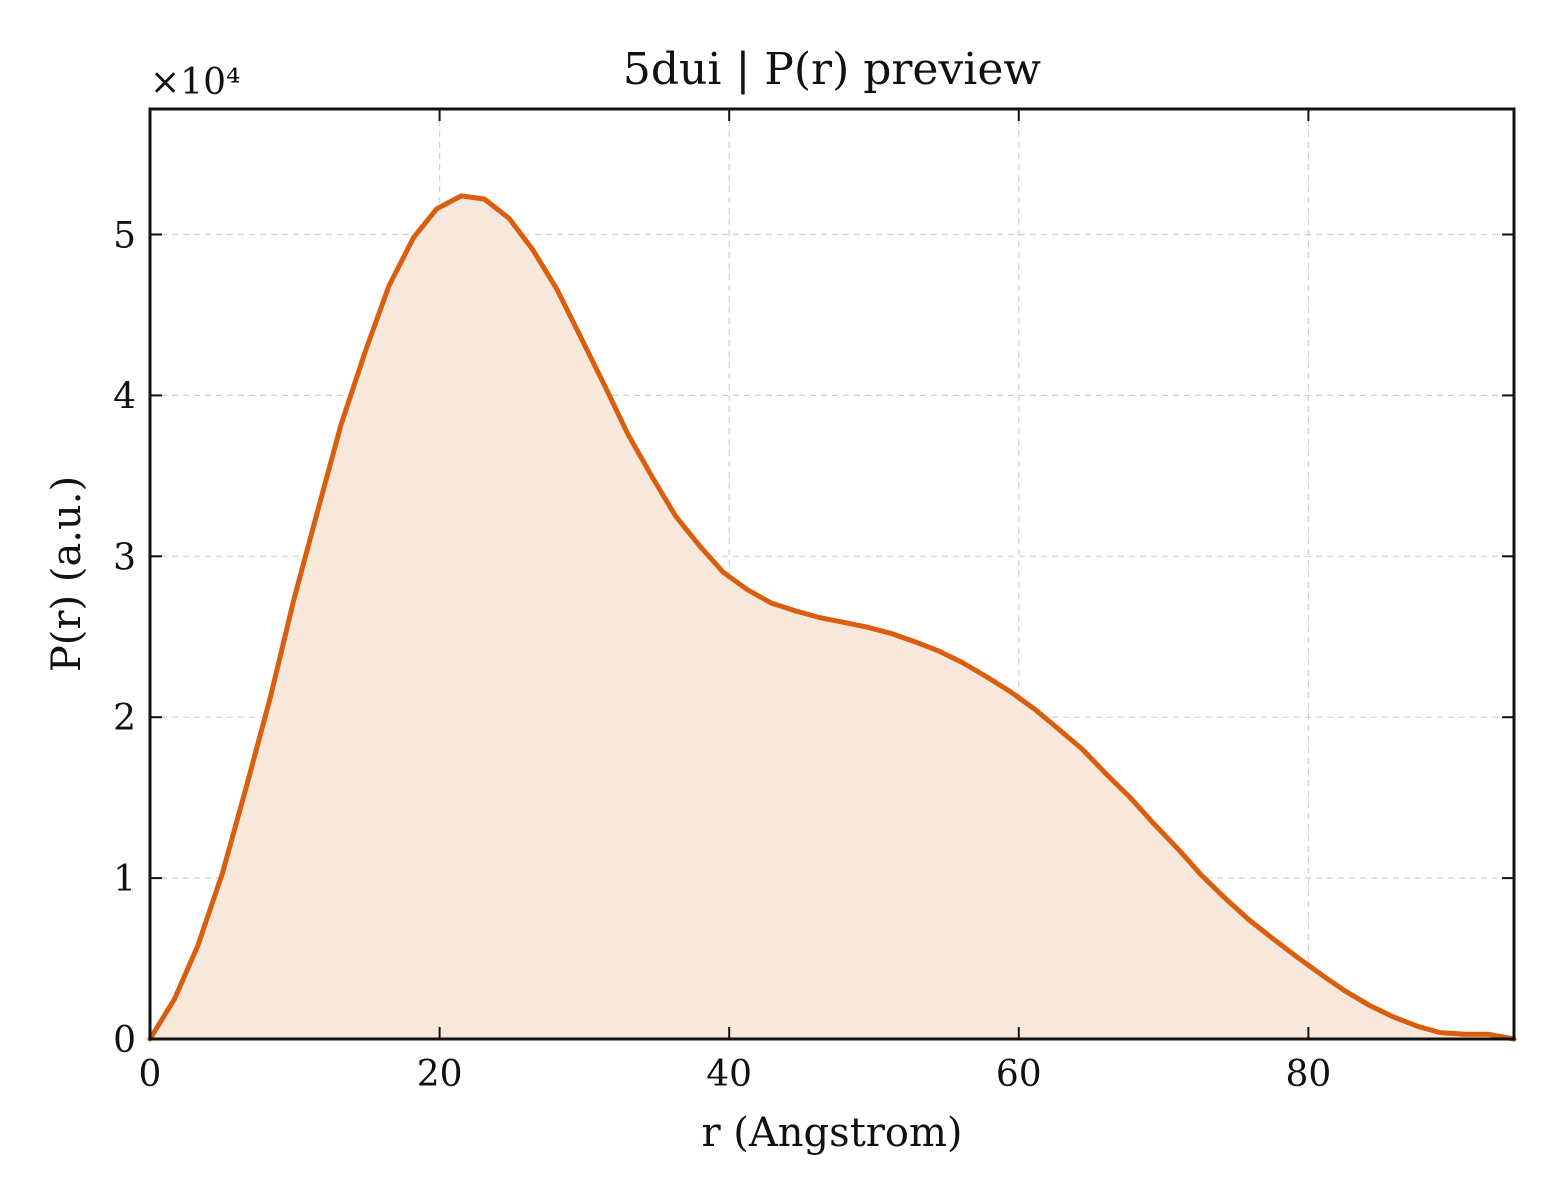  Describe the element at coordinates (124, 396) in the screenshot. I see `y-tick-label: 4` at that location.